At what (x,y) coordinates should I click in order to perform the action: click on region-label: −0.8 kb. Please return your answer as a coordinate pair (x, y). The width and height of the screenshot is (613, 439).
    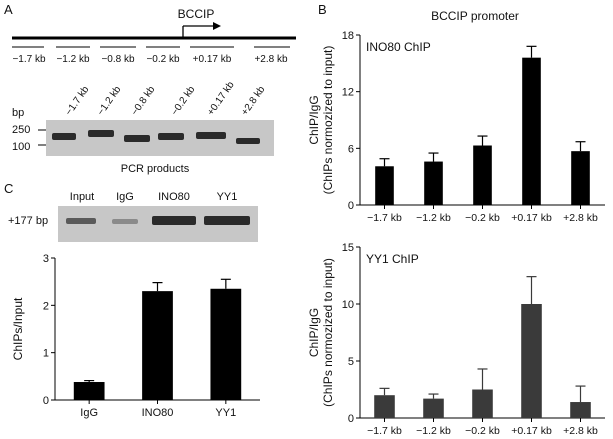
    Looking at the image, I should click on (118, 59).